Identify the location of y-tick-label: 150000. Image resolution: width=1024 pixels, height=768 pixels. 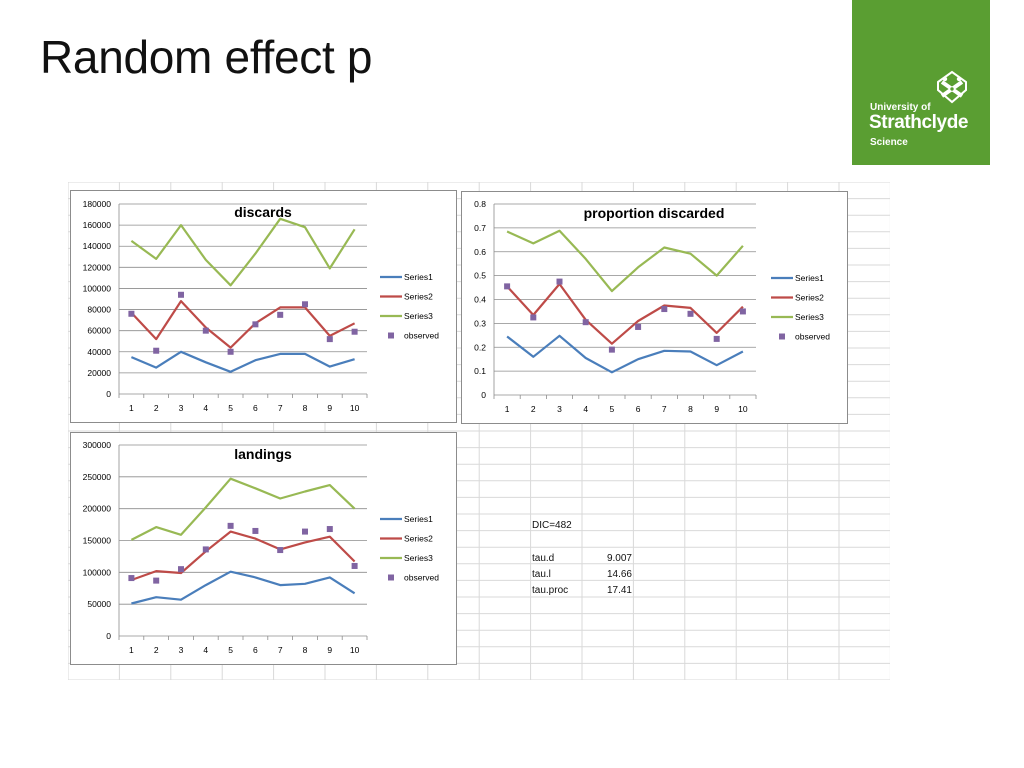
(97, 541).